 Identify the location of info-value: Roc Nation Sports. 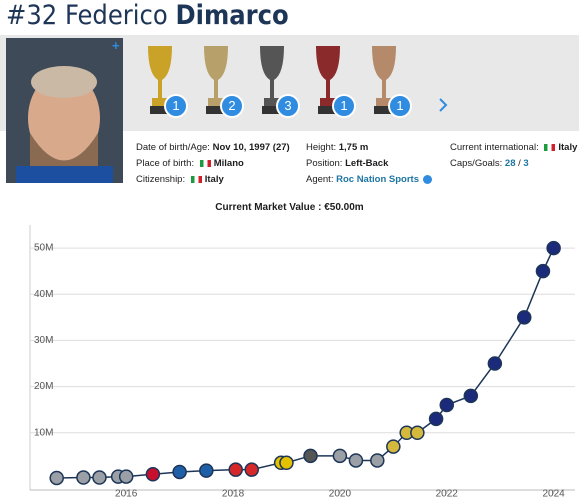
(377, 179).